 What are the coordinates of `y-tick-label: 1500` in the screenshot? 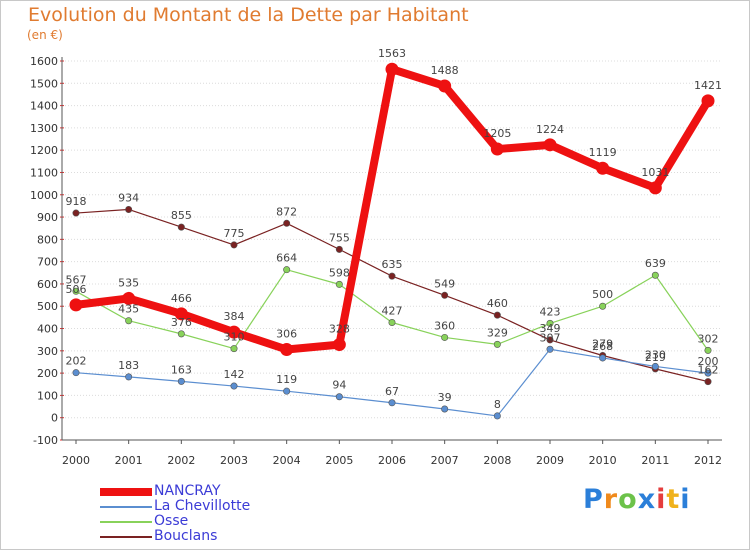 It's located at (44, 83).